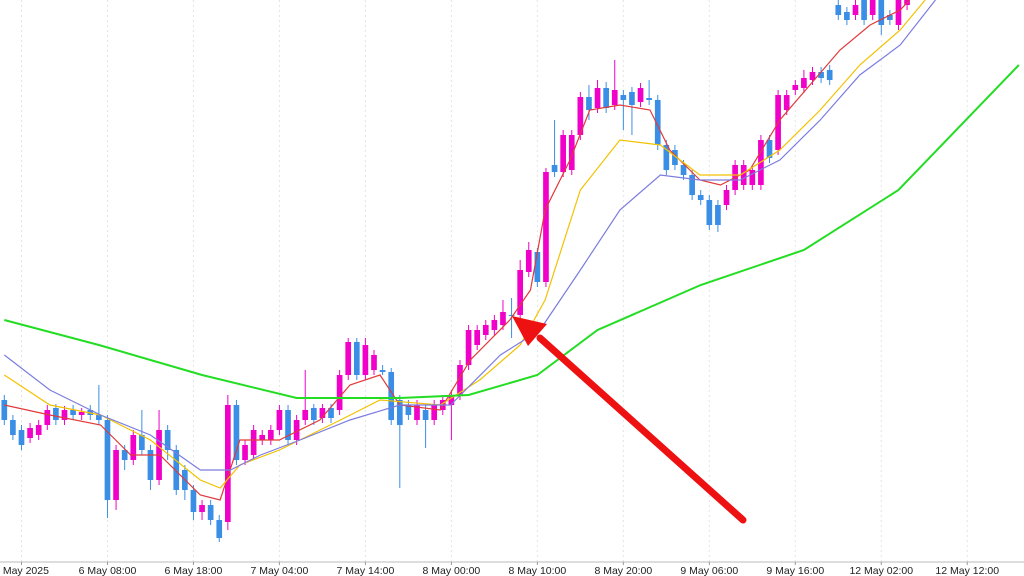  Describe the element at coordinates (280, 570) in the screenshot. I see `x-tick-label: 7 May 04:00` at that location.